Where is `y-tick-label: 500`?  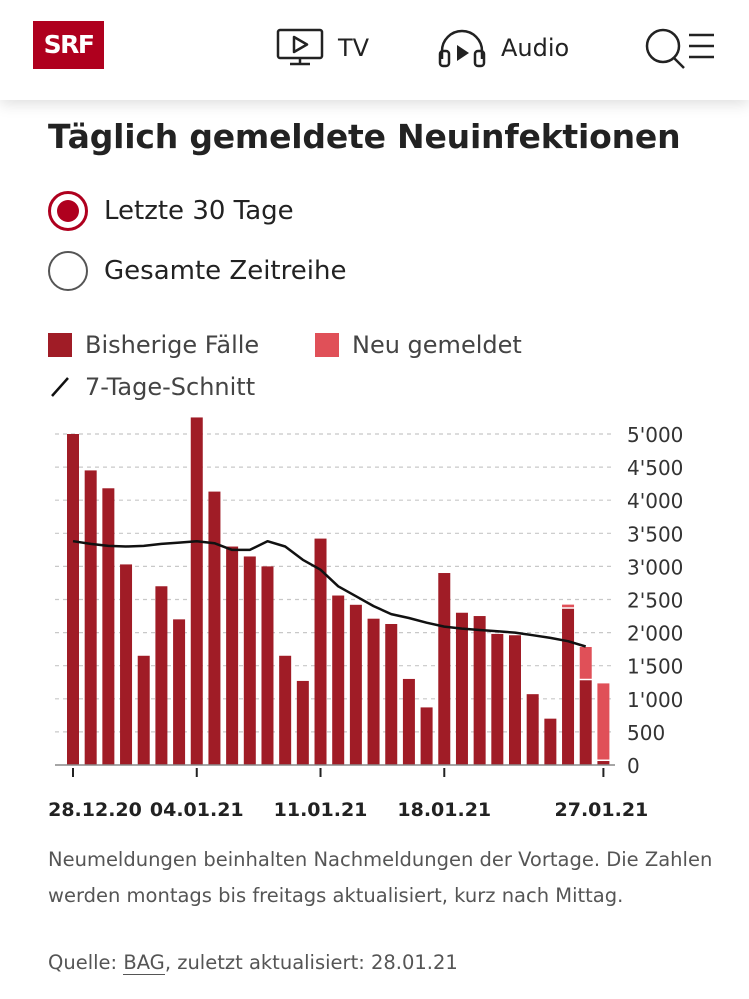
y-tick-label: 500 is located at coordinates (646, 733).